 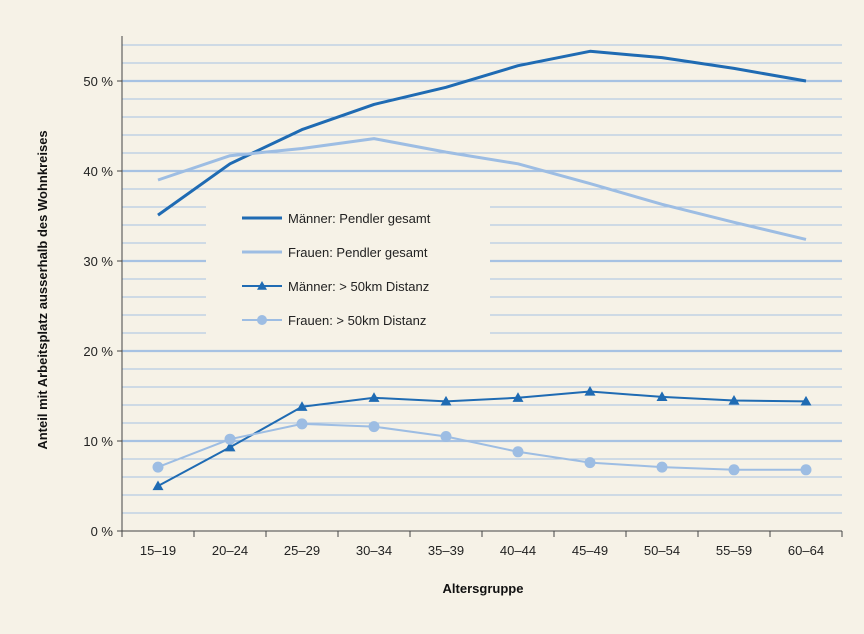 What do you see at coordinates (358, 286) in the screenshot?
I see `legend-label: Männer: > 50km Distanz` at bounding box center [358, 286].